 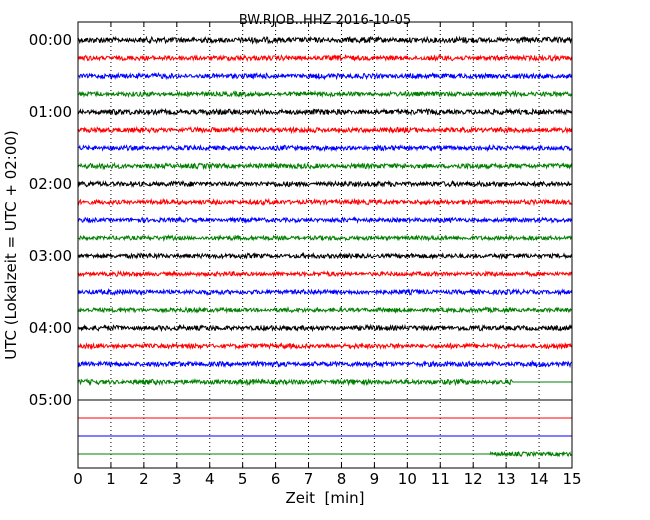 What do you see at coordinates (325, 20) in the screenshot?
I see `chart-title: BW.RJOB..HHZ 2016-10-05` at bounding box center [325, 20].